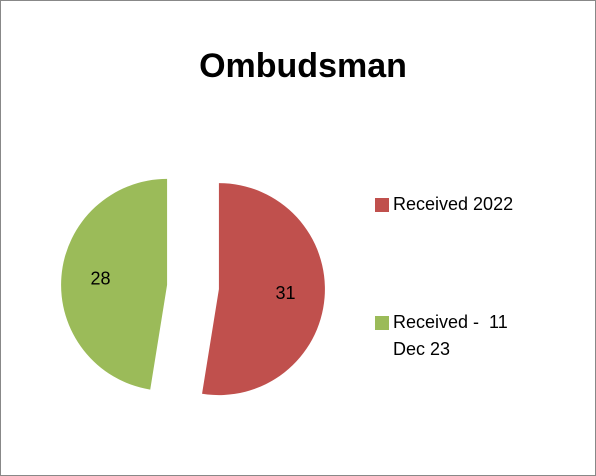 This screenshot has width=596, height=476. What do you see at coordinates (285, 293) in the screenshot?
I see `data-label: 31` at bounding box center [285, 293].